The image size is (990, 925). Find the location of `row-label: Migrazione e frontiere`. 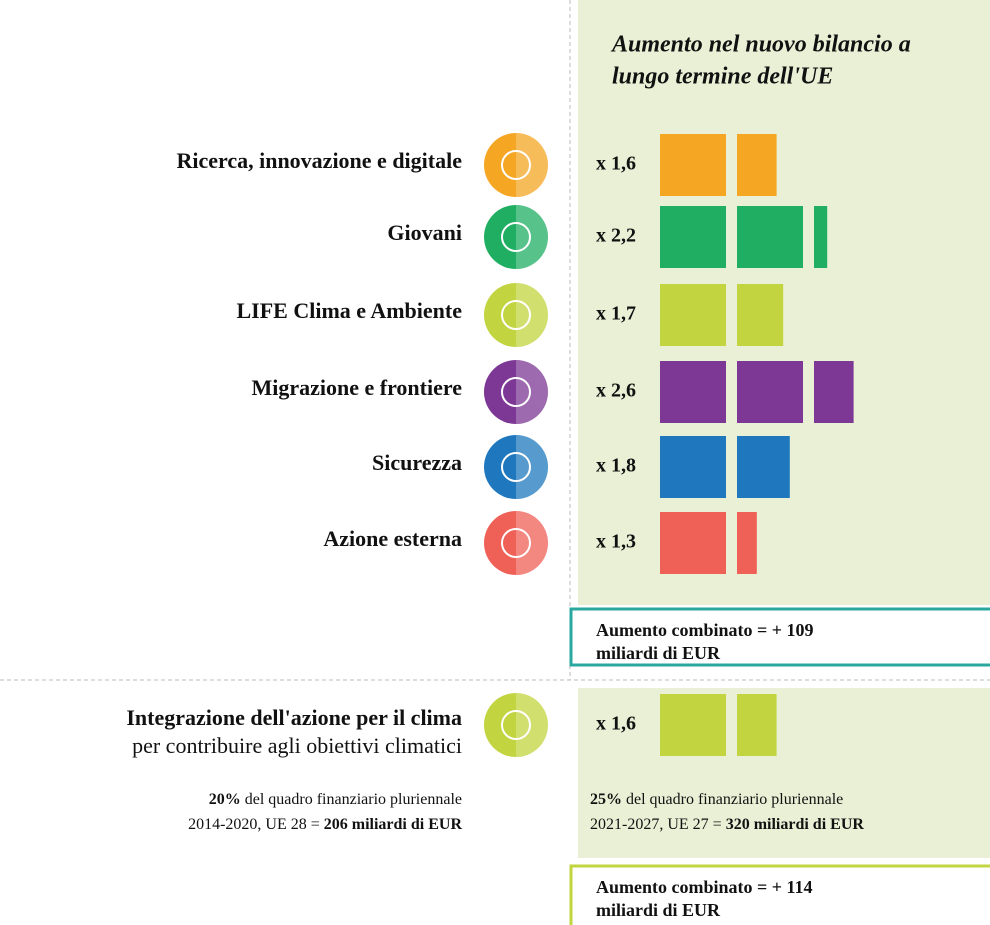

row-label: Migrazione e frontiere is located at coordinates (356, 387).